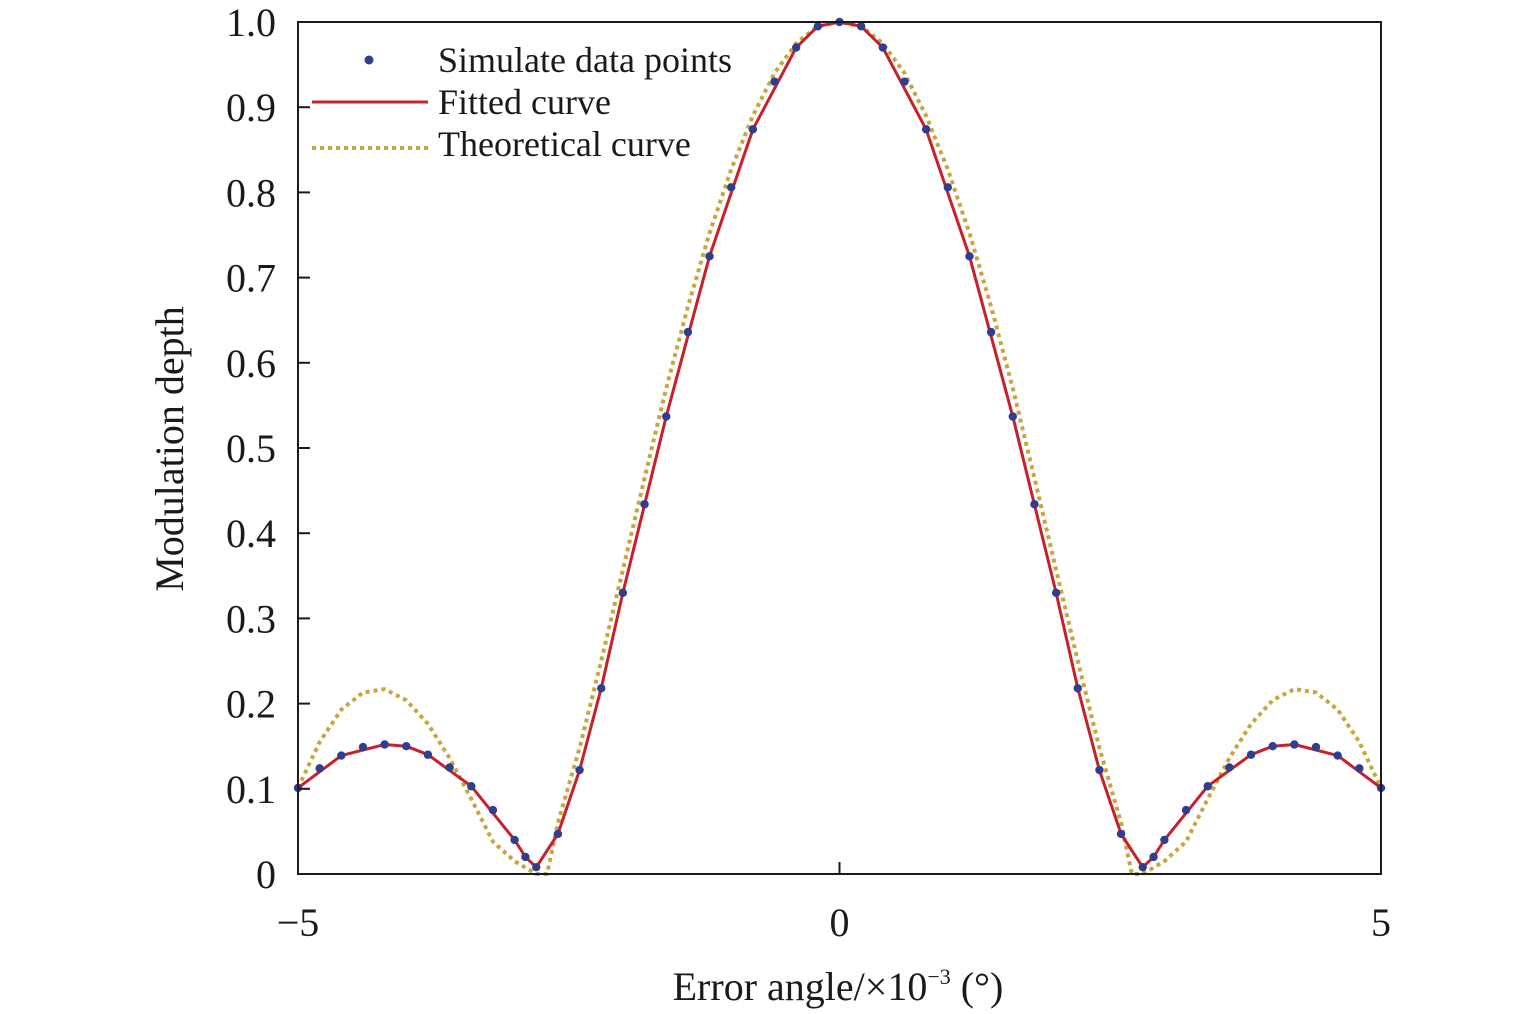  I want to click on y-tick-label: 1.0, so click(251, 22).